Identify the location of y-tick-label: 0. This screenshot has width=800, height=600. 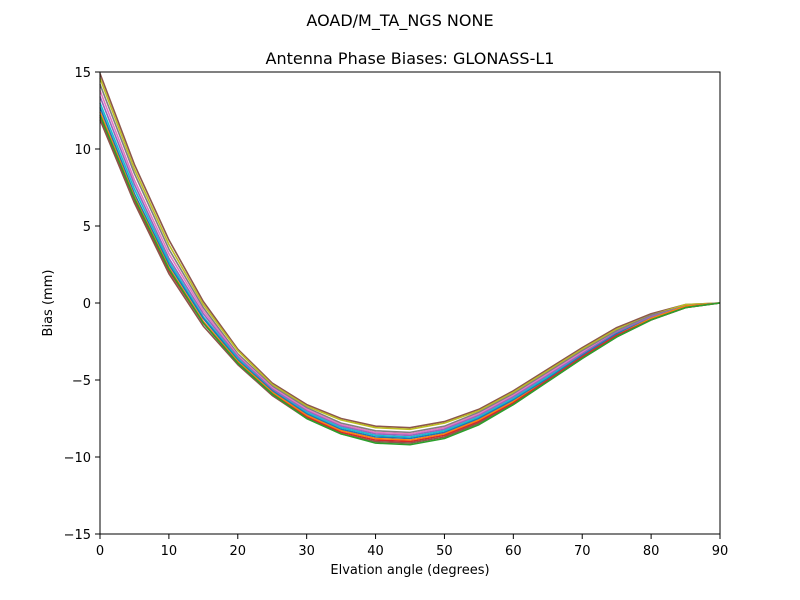
(87, 304).